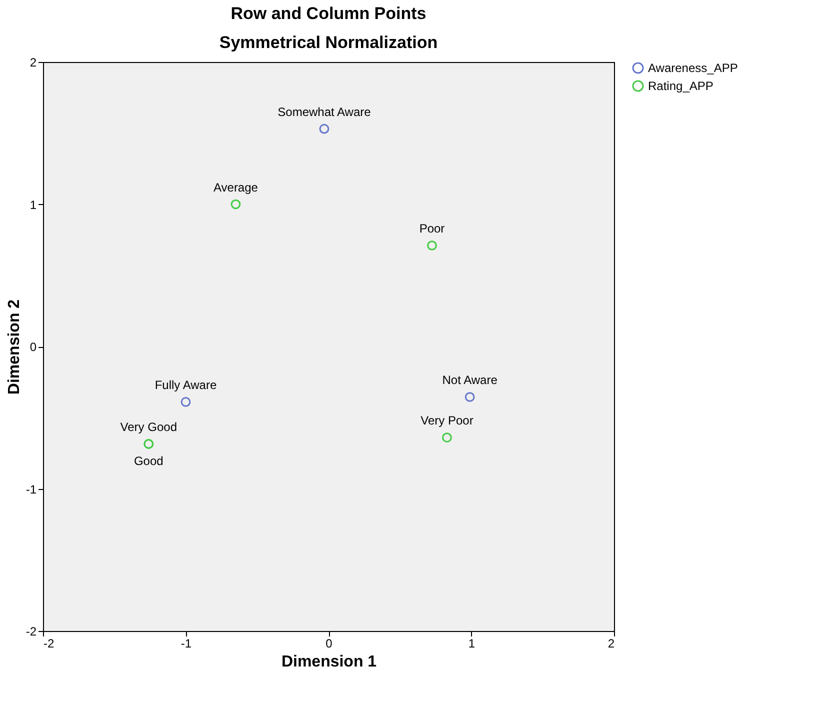 The image size is (823, 727). I want to click on legend-label: Awareness_APP, so click(693, 68).